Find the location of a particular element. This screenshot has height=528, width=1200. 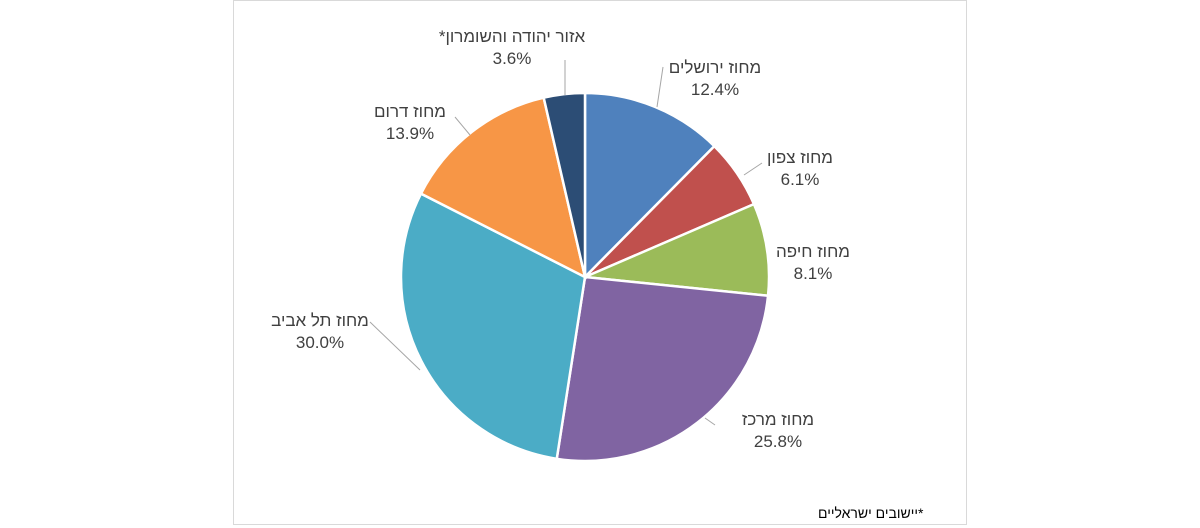

slice-name-label: מחוז מרכז is located at coordinates (778, 419).